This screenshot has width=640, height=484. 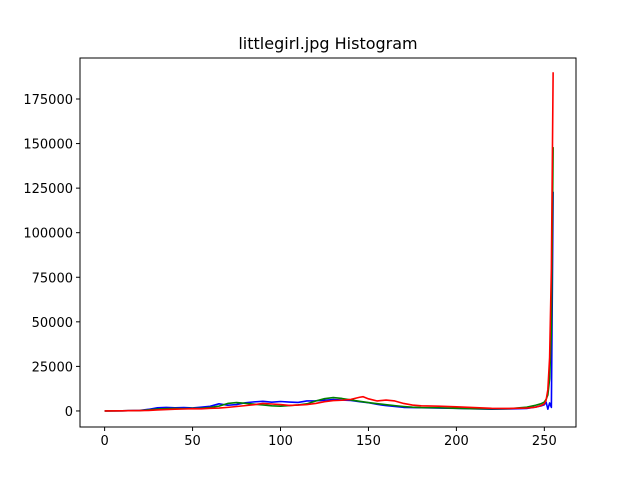 I want to click on y-tick-label: 50000, so click(x=52, y=323).